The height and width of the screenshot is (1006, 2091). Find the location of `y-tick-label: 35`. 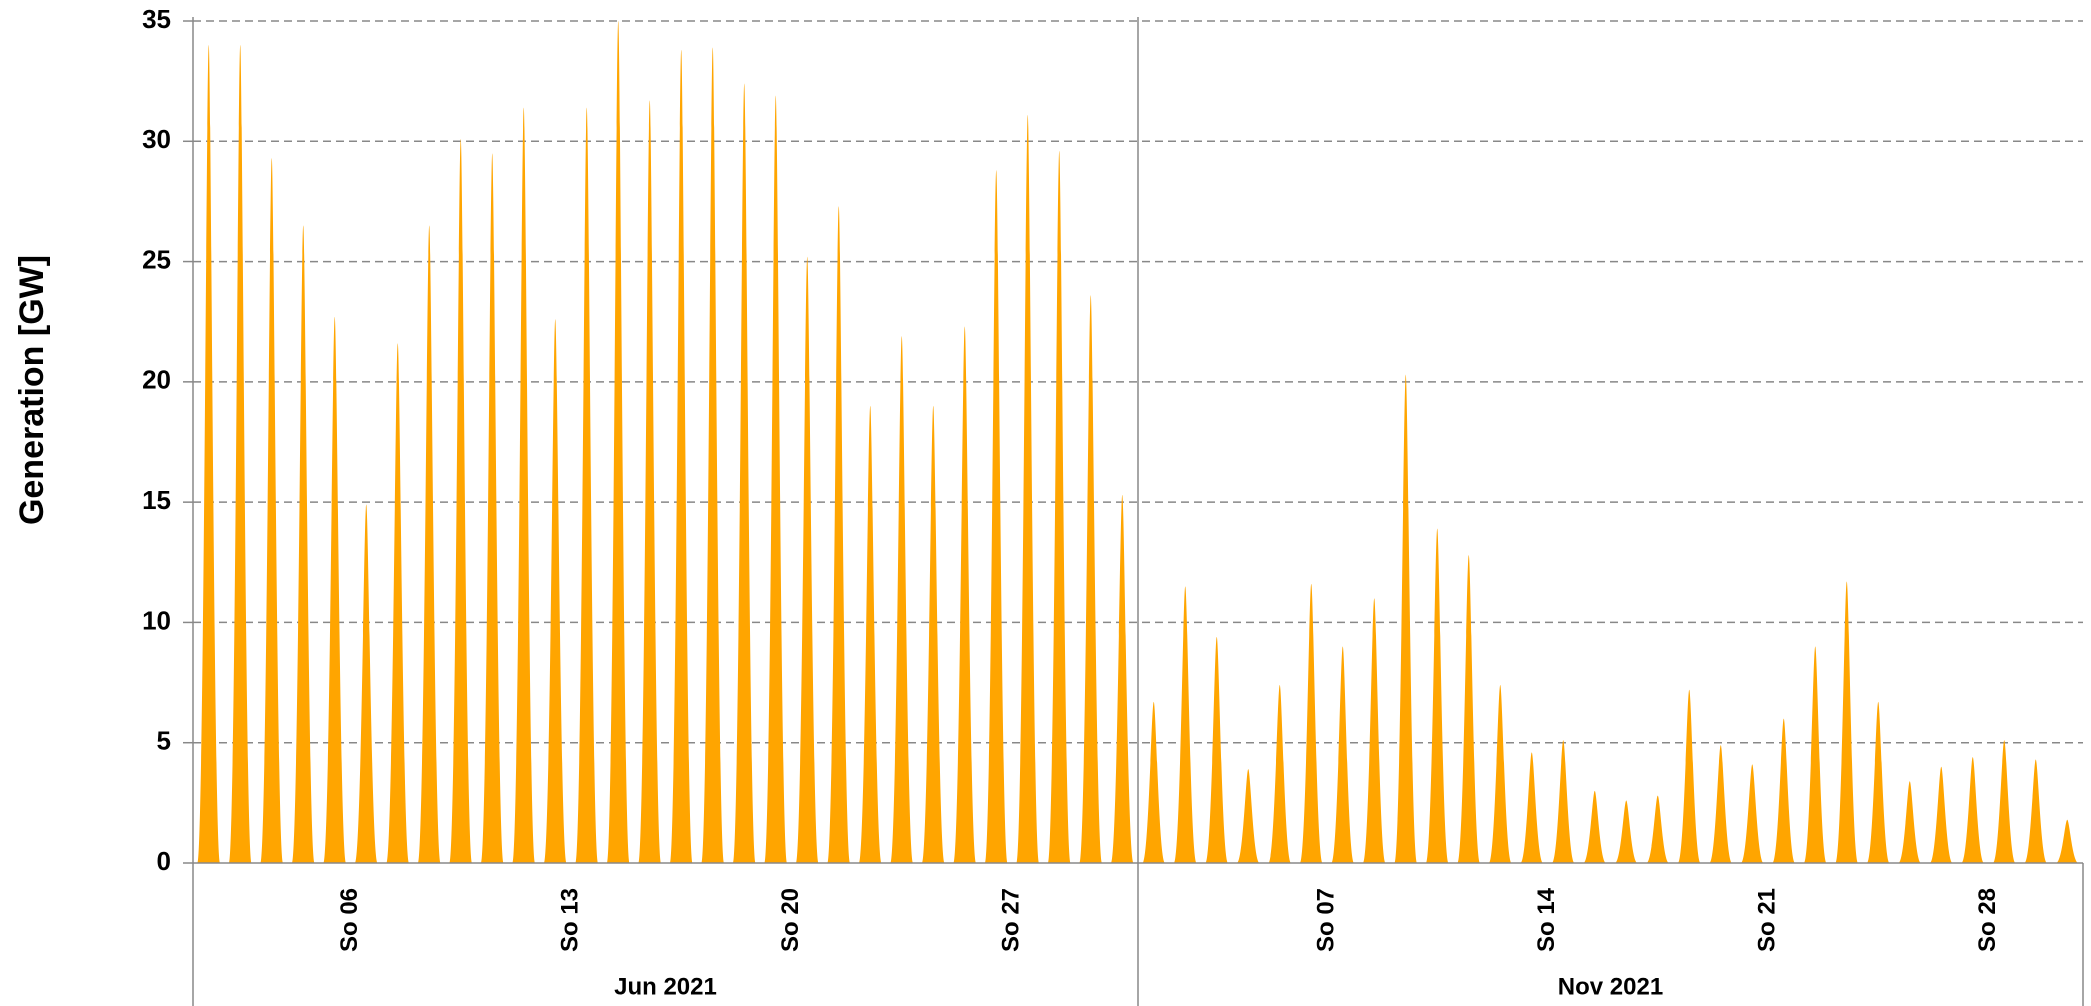

y-tick-label: 35 is located at coordinates (156, 19).